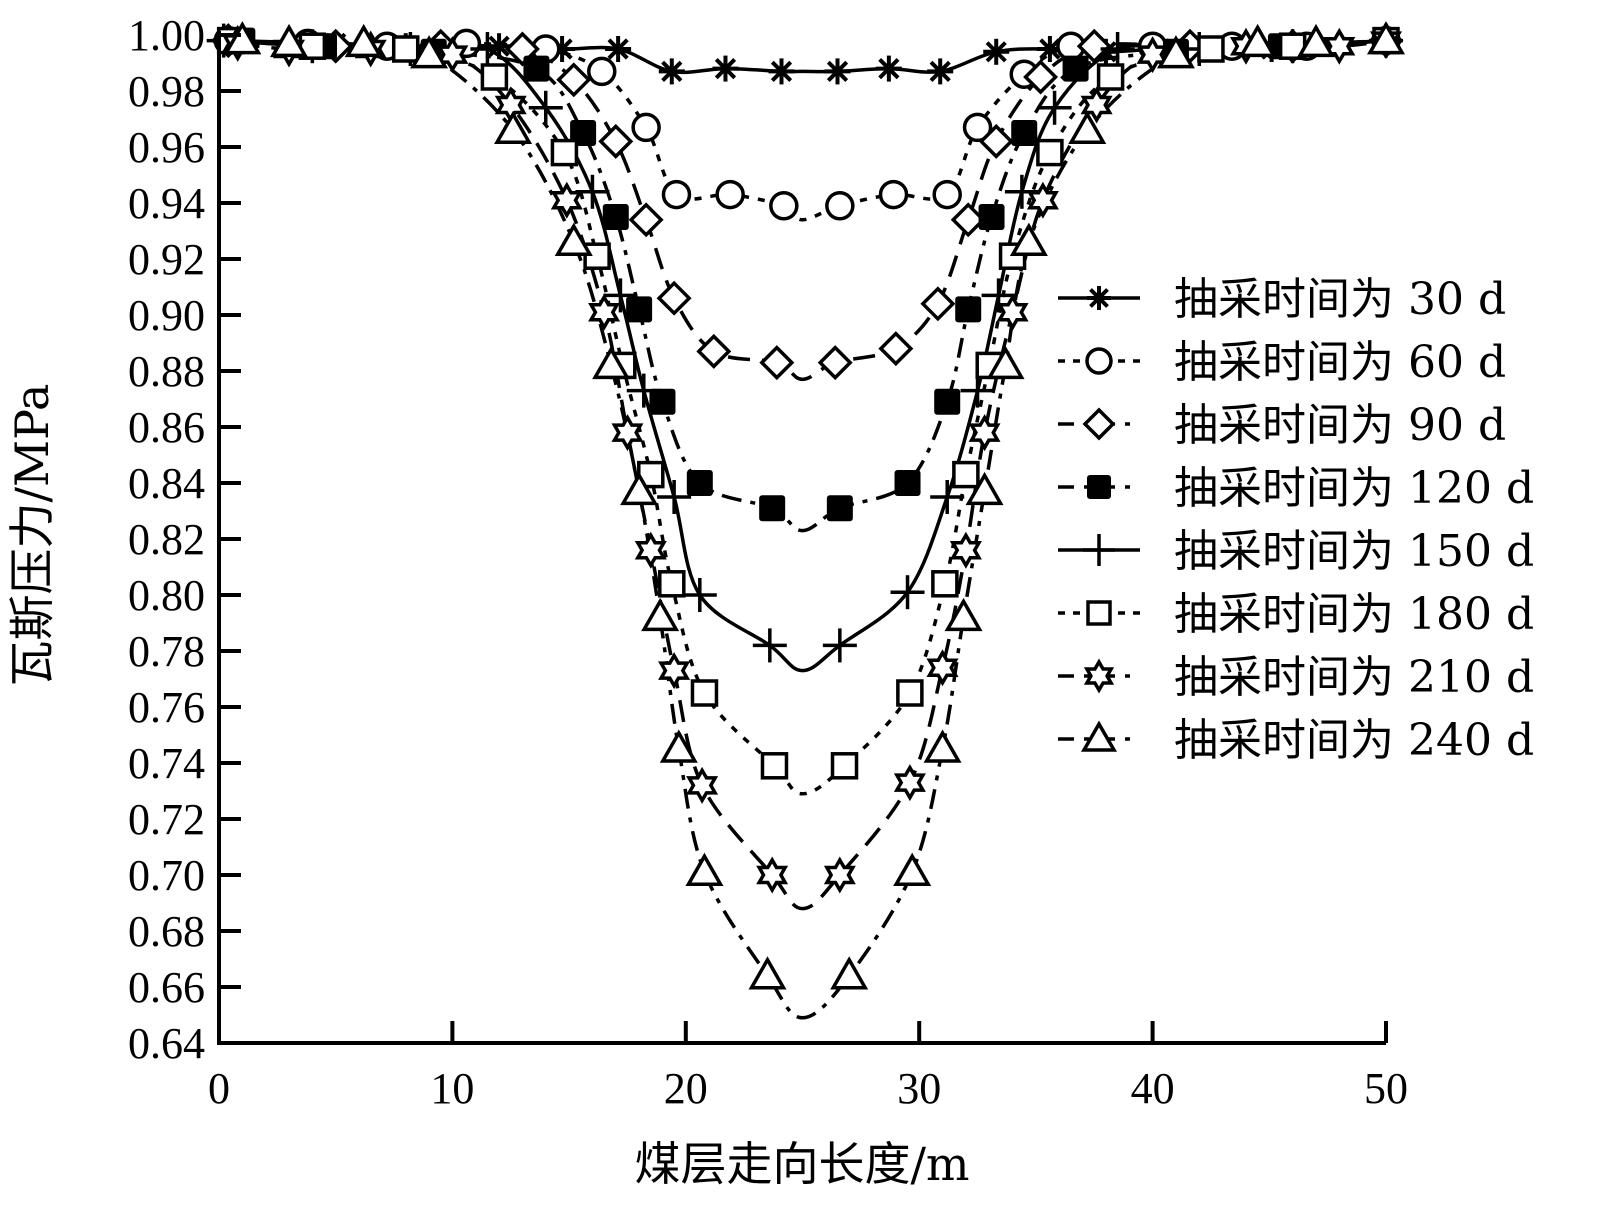 The image size is (1616, 1216). What do you see at coordinates (166, 371) in the screenshot?
I see `y-tick-label: 0.88` at bounding box center [166, 371].